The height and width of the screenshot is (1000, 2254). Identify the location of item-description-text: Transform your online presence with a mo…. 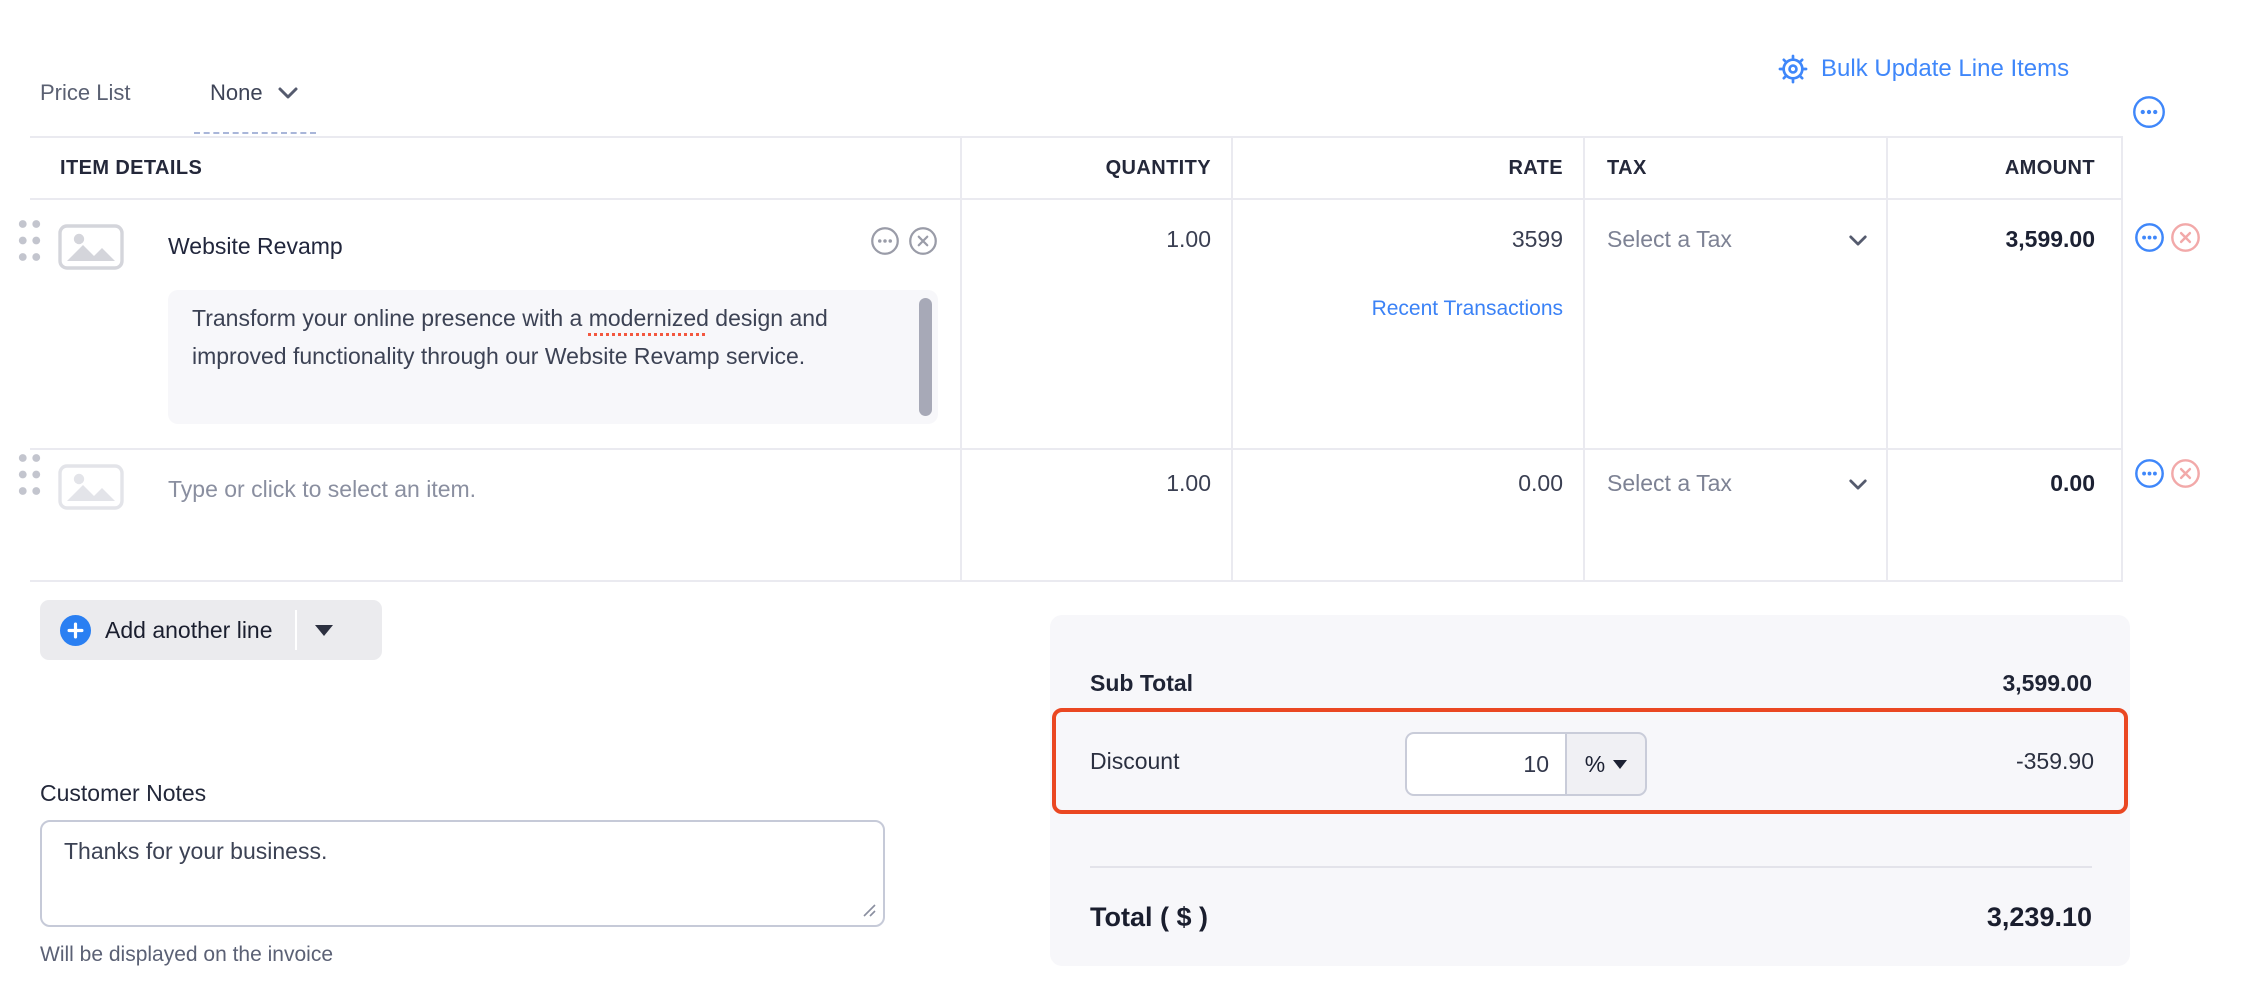
(510, 337).